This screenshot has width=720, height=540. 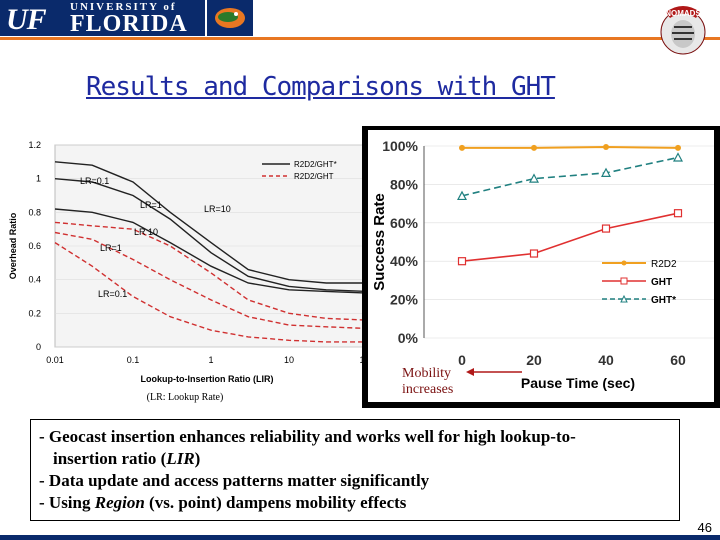 I want to click on legend-ght: GHT, so click(x=661, y=282).